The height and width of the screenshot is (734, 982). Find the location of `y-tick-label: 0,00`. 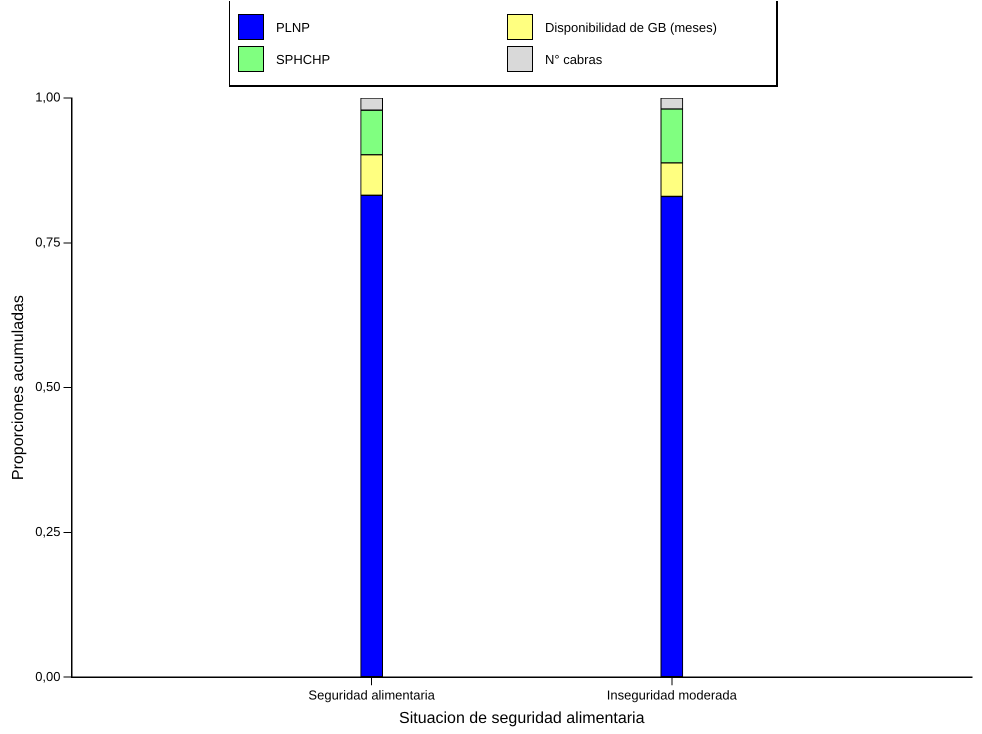

y-tick-label: 0,00 is located at coordinates (47, 676).